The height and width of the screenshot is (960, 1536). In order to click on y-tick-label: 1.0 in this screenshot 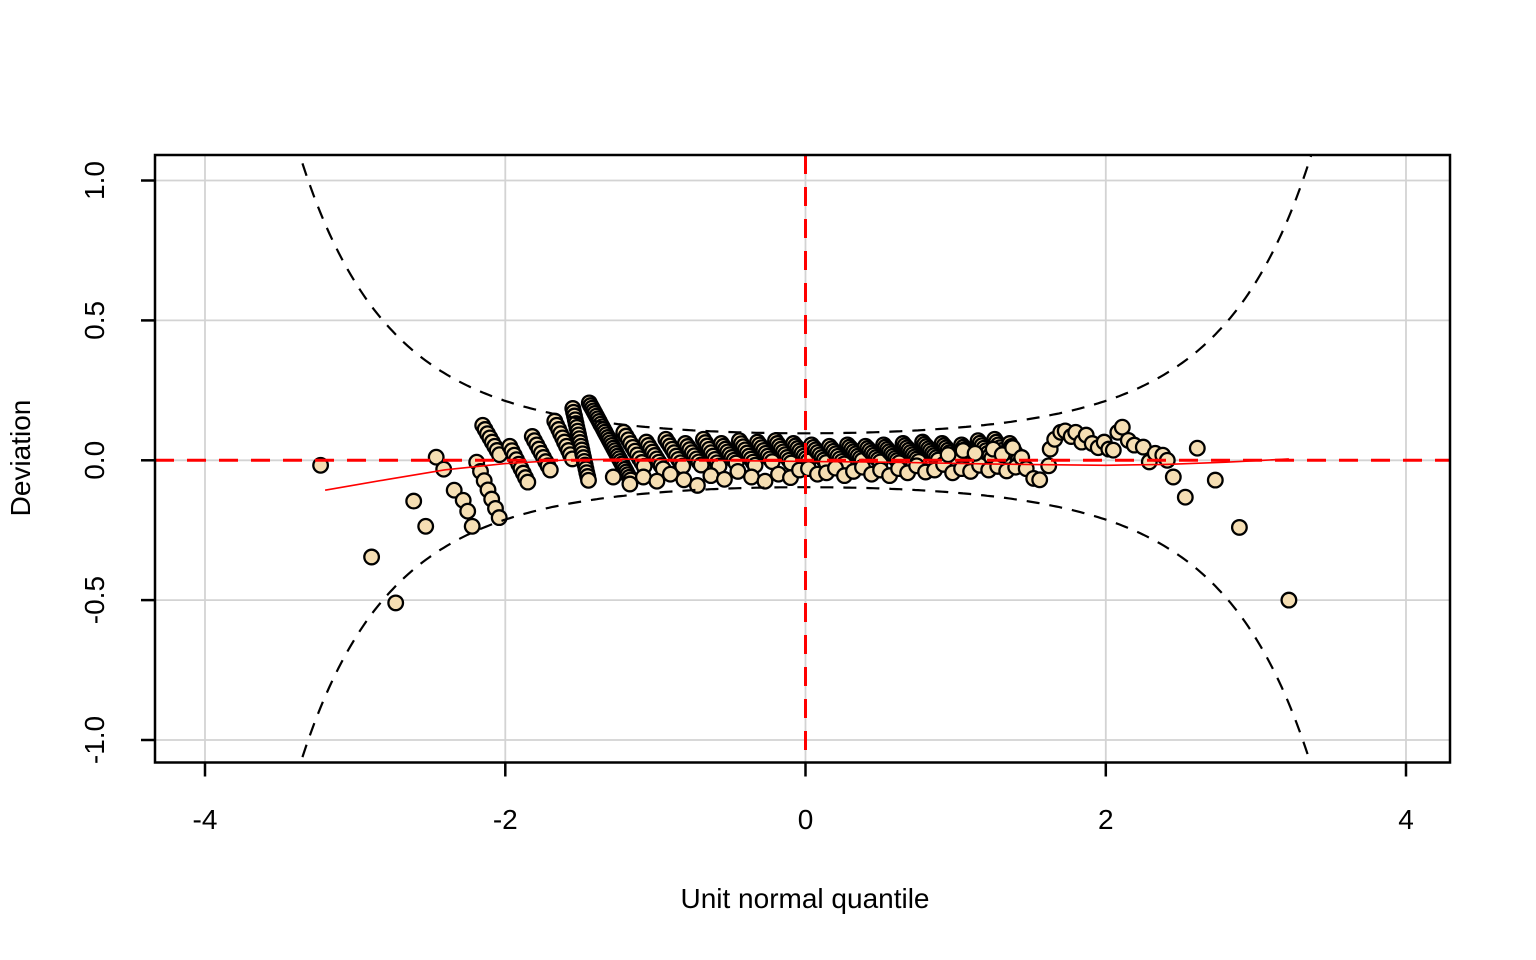, I will do `click(94, 180)`.